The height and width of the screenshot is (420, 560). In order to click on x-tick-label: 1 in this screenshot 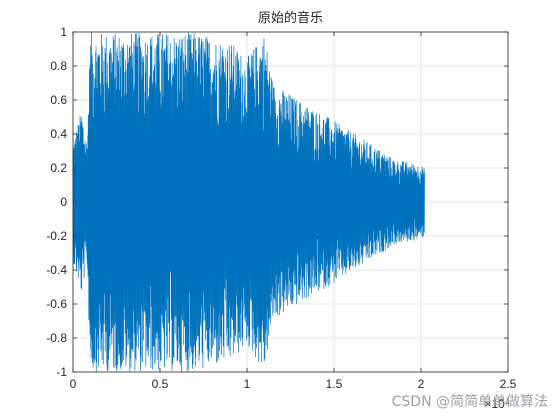, I will do `click(247, 384)`.